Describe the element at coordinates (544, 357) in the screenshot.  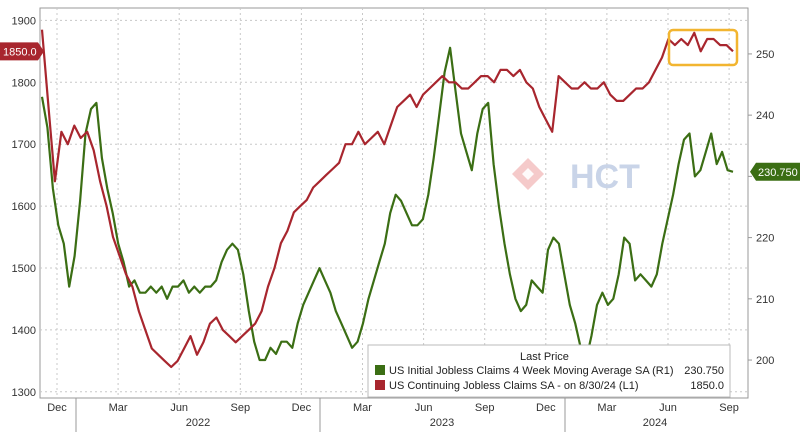
I see `legend-title: Last Price` at that location.